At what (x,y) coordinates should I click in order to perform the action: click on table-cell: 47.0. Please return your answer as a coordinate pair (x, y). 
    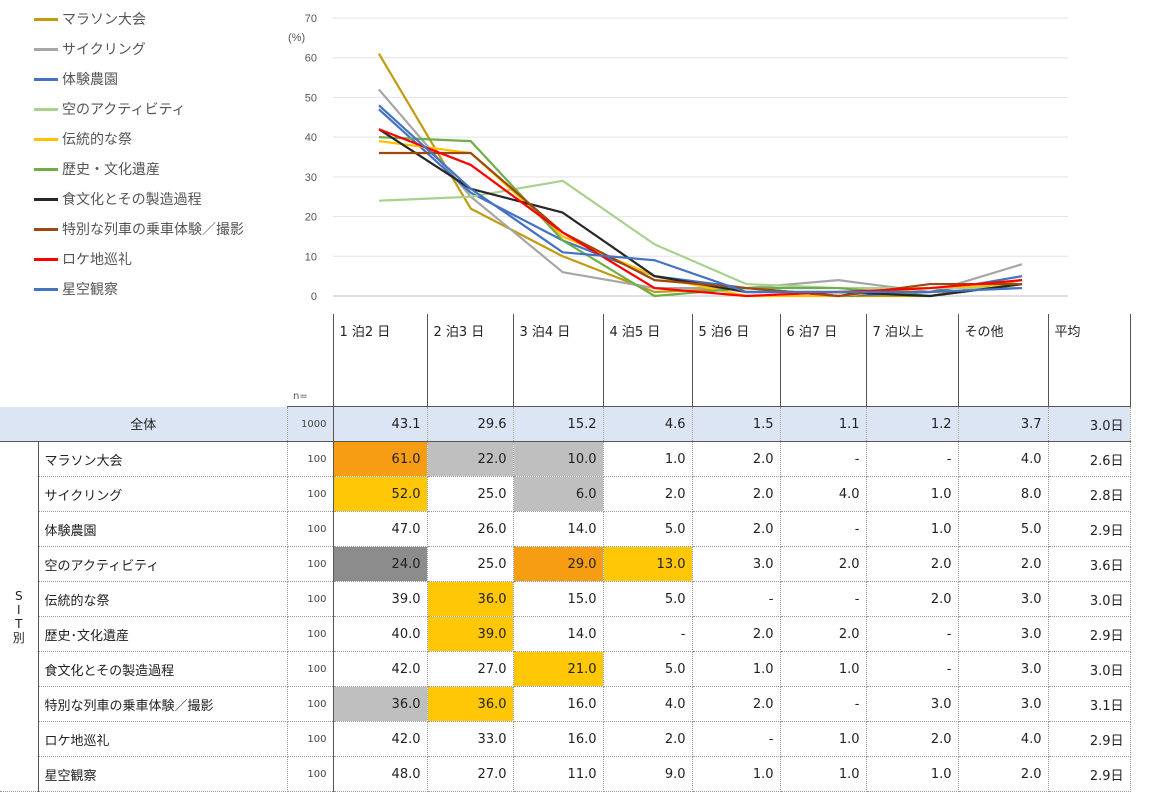
    Looking at the image, I should click on (380, 529).